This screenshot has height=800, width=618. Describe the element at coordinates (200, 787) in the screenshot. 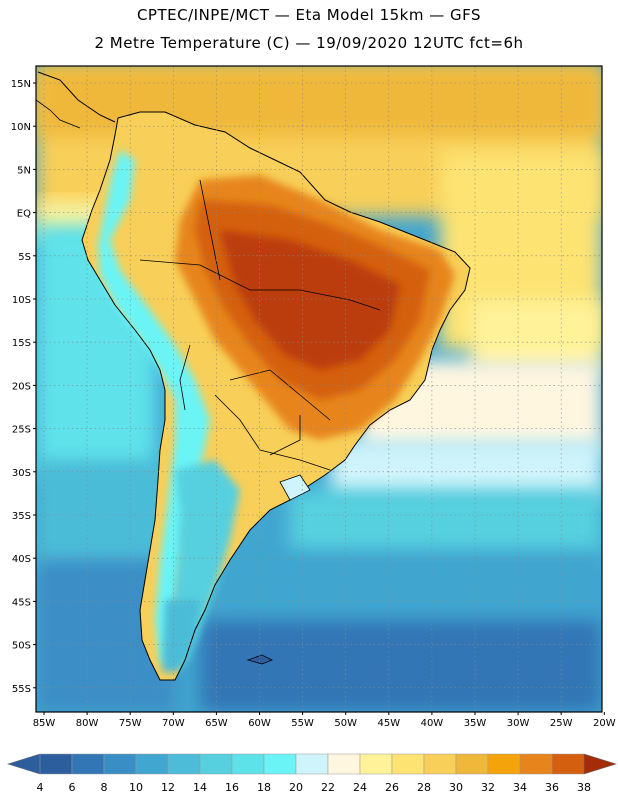

I see `legend-tick-label: 14` at that location.